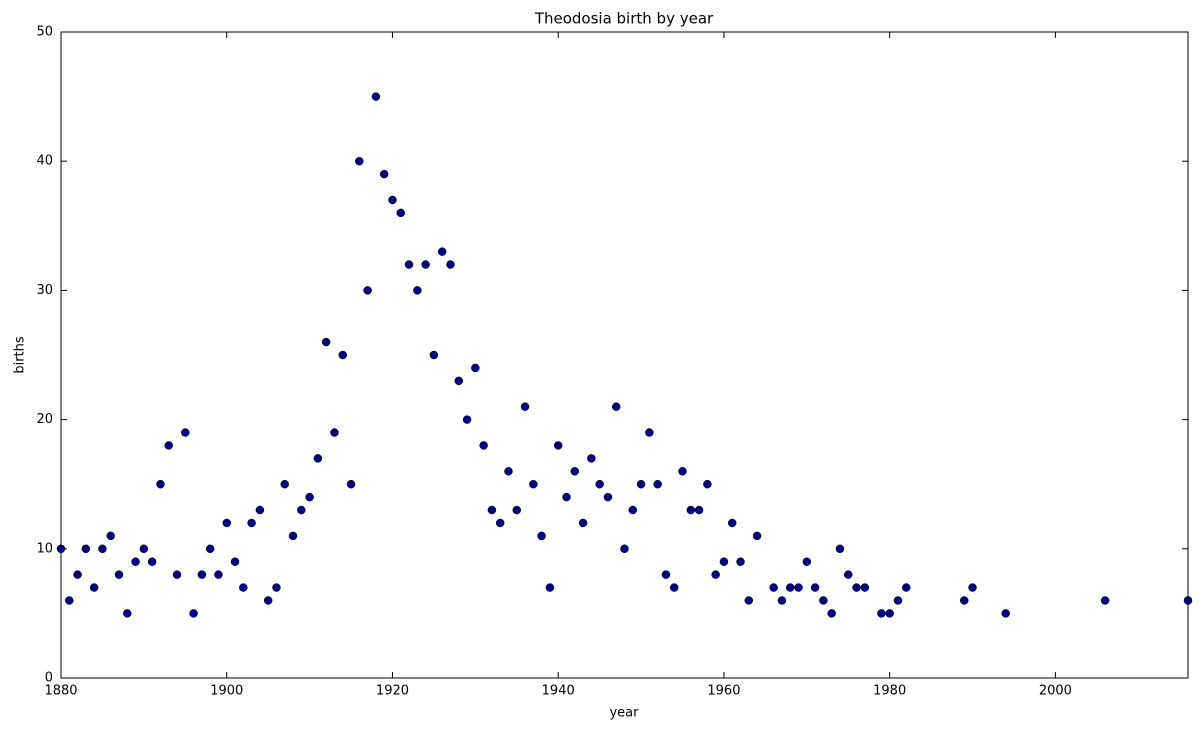 Image resolution: width=1200 pixels, height=730 pixels. Describe the element at coordinates (20, 355) in the screenshot. I see `y-axis-label: births` at that location.